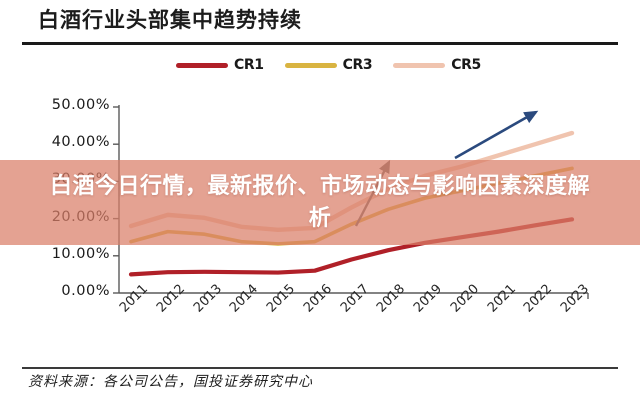 The image size is (640, 400). Describe the element at coordinates (320, 43) in the screenshot. I see `title-divider` at that location.